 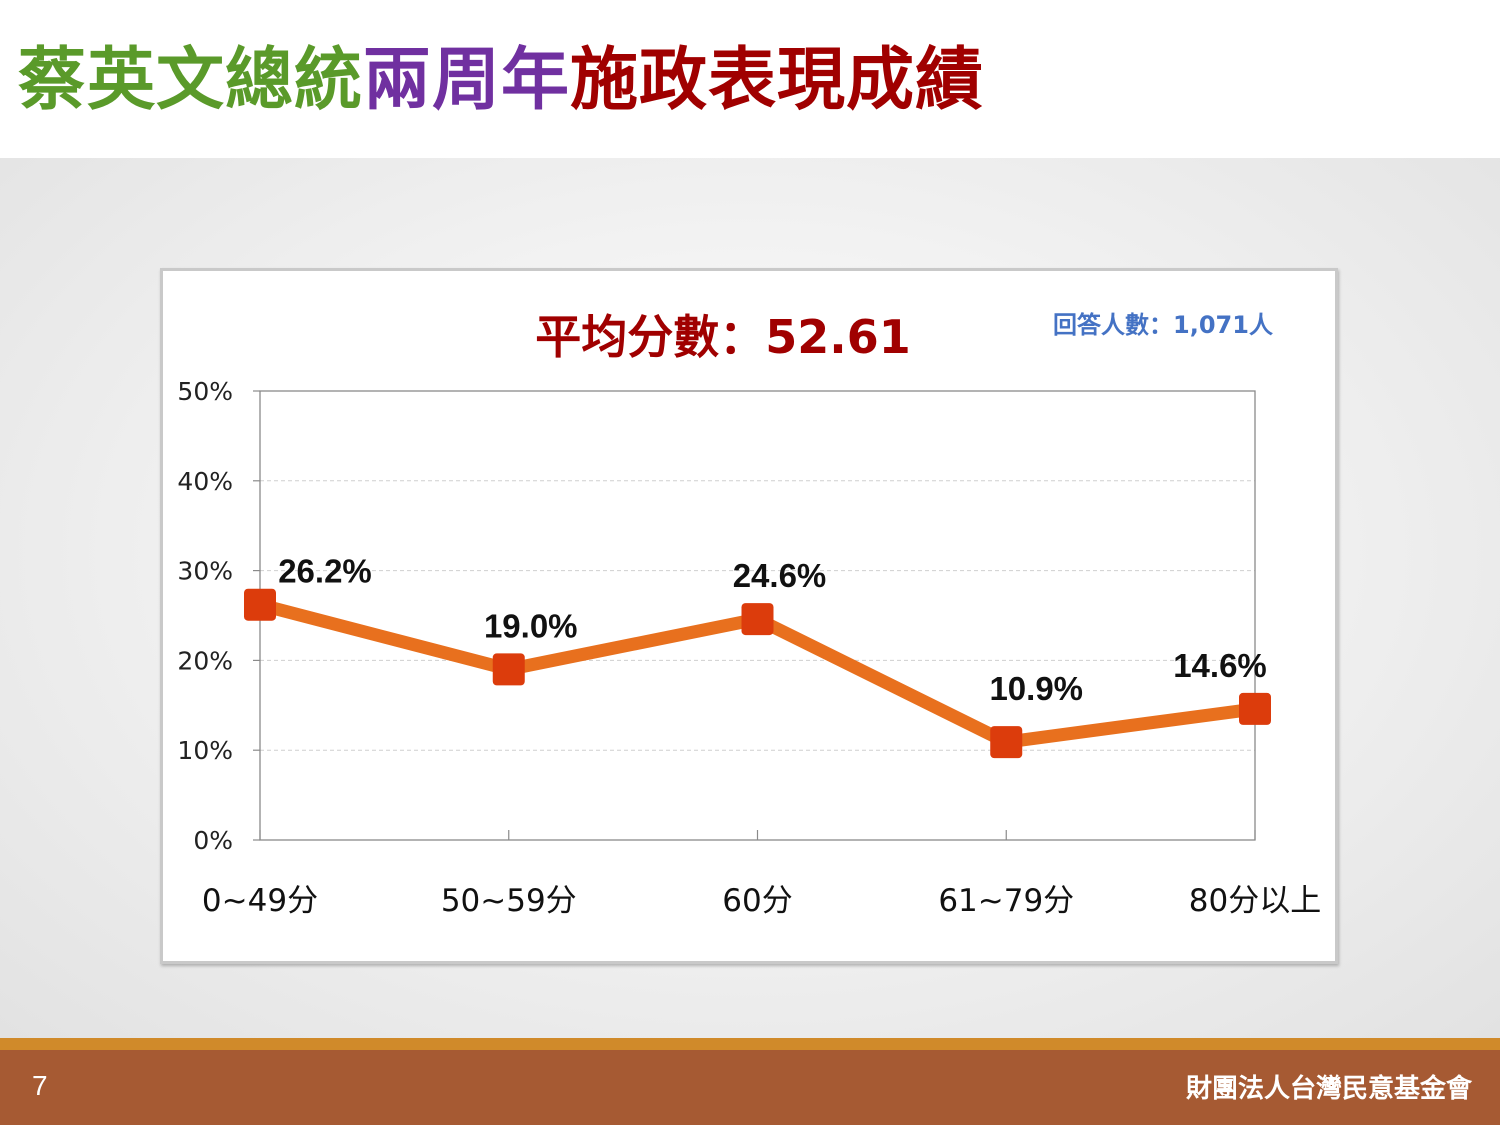 What do you see at coordinates (1328, 1089) in the screenshot?
I see `organization-name: 財團法人台灣民意基金會` at bounding box center [1328, 1089].